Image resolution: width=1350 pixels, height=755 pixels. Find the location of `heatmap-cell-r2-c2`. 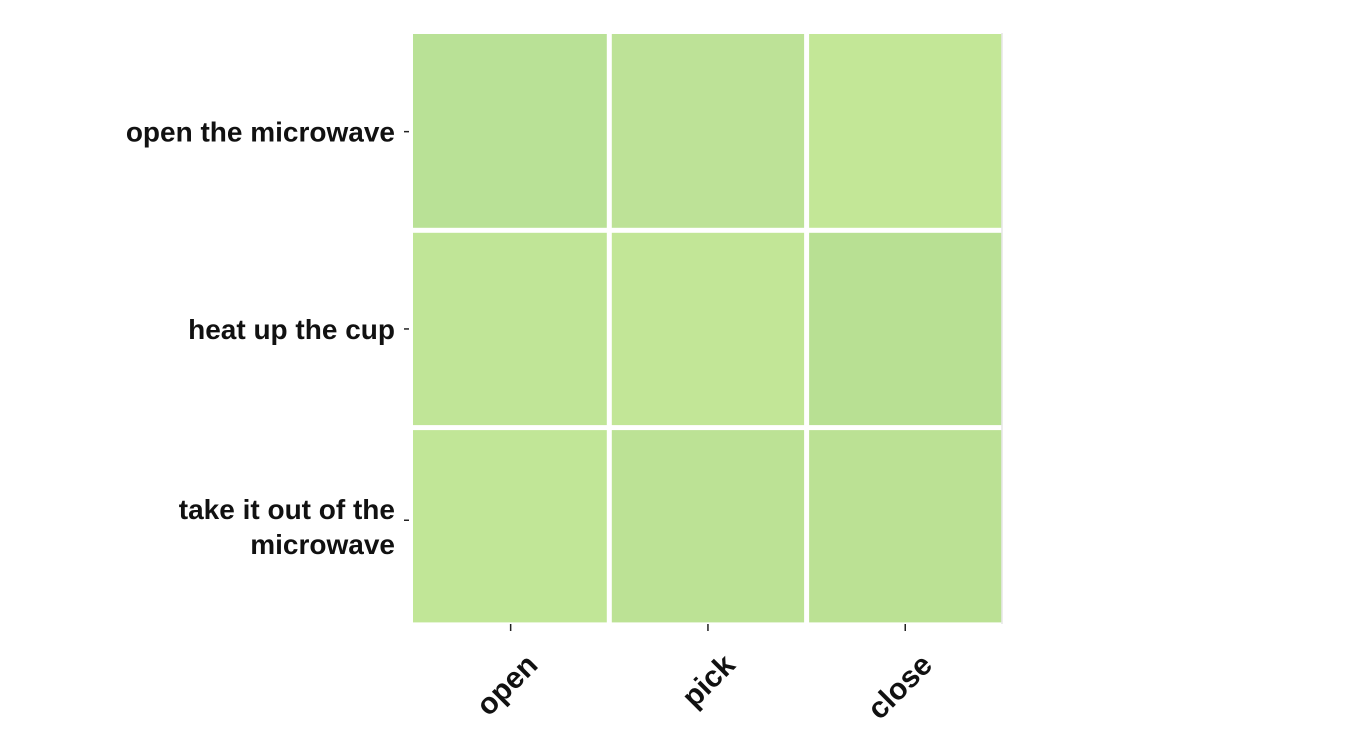

heatmap-cell-r2-c2 is located at coordinates (905, 526).